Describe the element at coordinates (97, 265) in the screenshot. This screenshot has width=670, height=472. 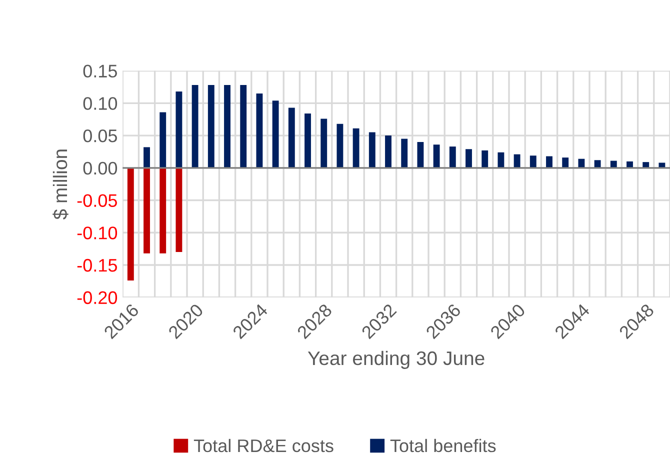
I see `y-tick-label: -0.15` at that location.